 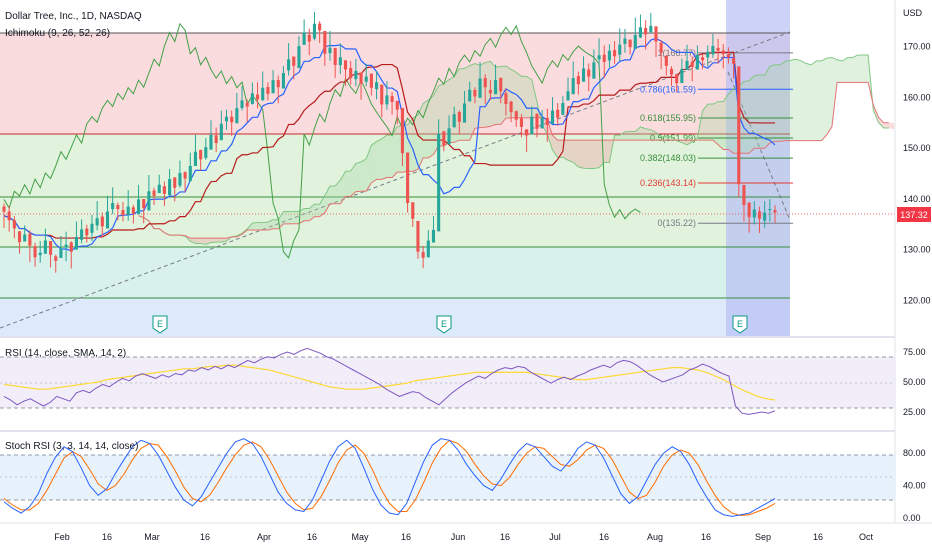 What do you see at coordinates (65, 353) in the screenshot?
I see `rsi-label: RSI (14, close, SMA, 14, 2)` at bounding box center [65, 353].